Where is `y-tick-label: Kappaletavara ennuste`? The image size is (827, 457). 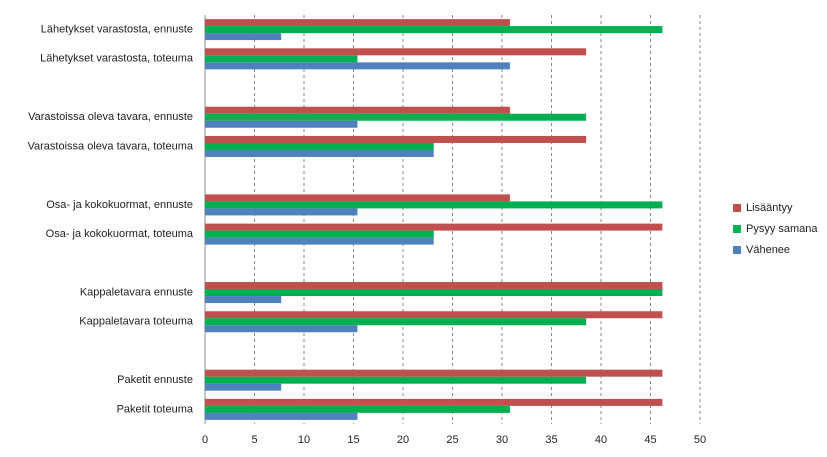
y-tick-label: Kappaletavara ennuste is located at coordinates (136, 292).